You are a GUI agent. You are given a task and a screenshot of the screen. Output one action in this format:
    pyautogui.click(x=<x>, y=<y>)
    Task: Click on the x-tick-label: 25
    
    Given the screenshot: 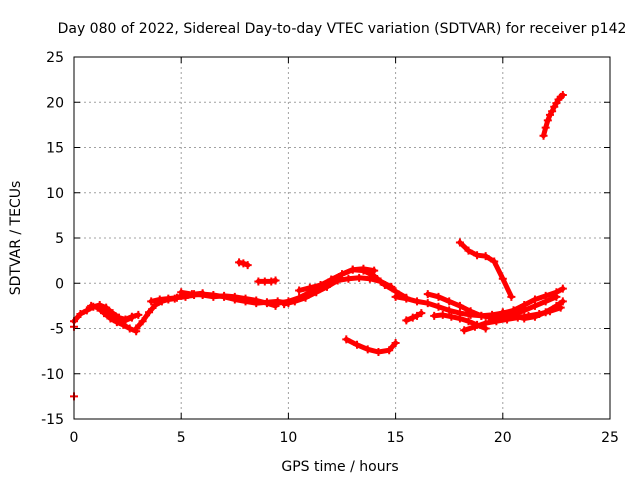 What is the action you would take?
    pyautogui.click(x=610, y=438)
    